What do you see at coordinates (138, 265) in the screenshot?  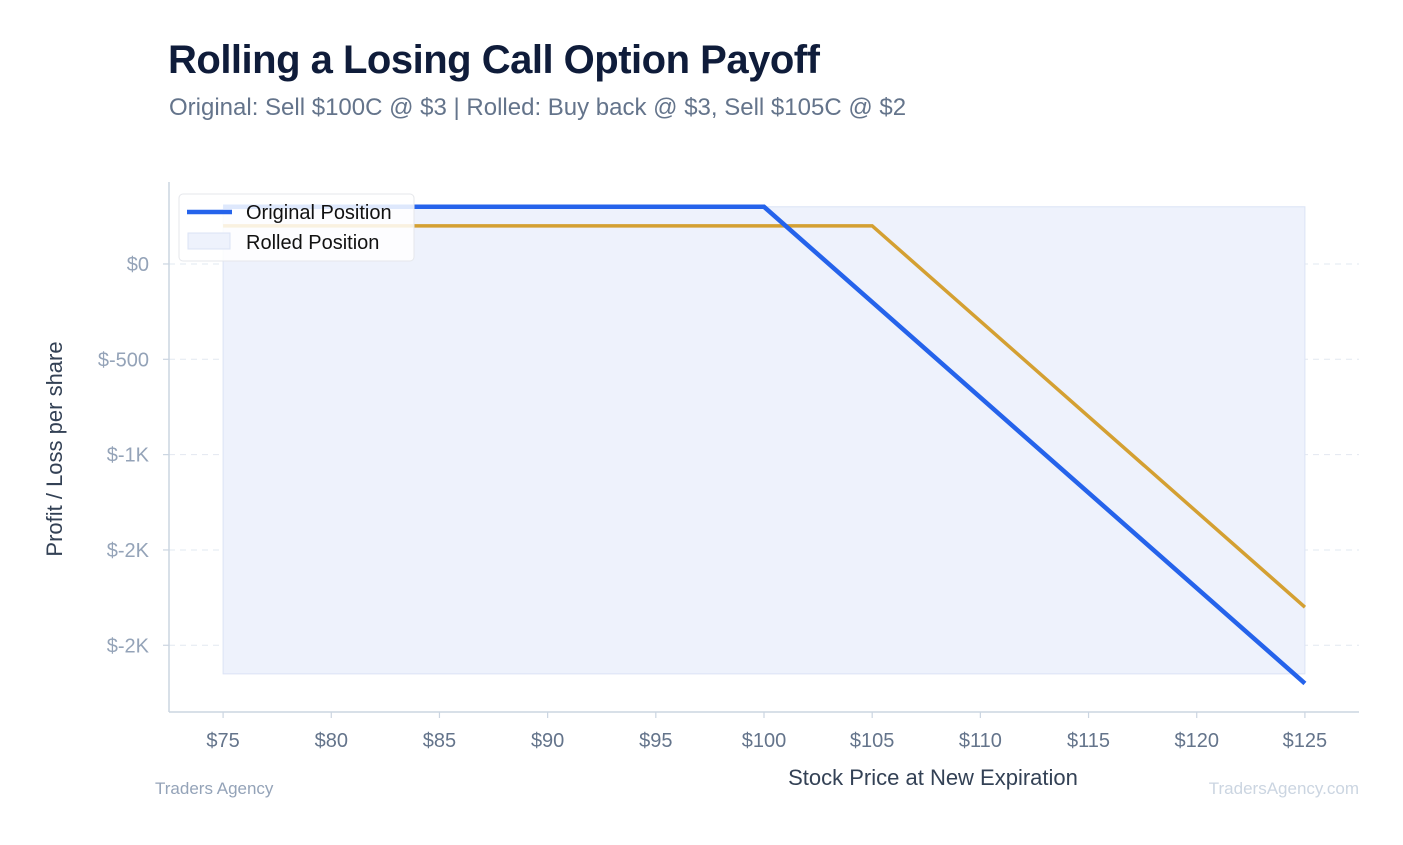 I see `y-tick-label: $0` at bounding box center [138, 265].